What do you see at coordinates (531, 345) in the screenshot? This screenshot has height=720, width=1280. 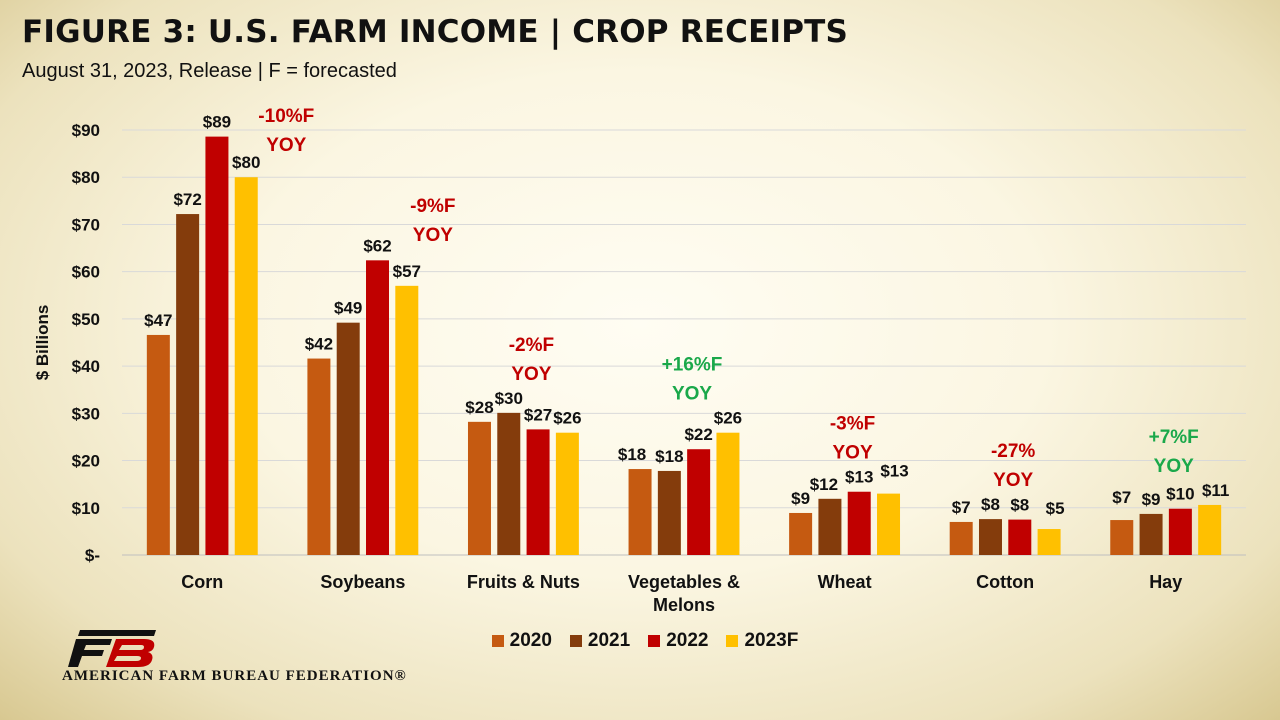 I see `yoy-annotation: -2%F` at bounding box center [531, 345].